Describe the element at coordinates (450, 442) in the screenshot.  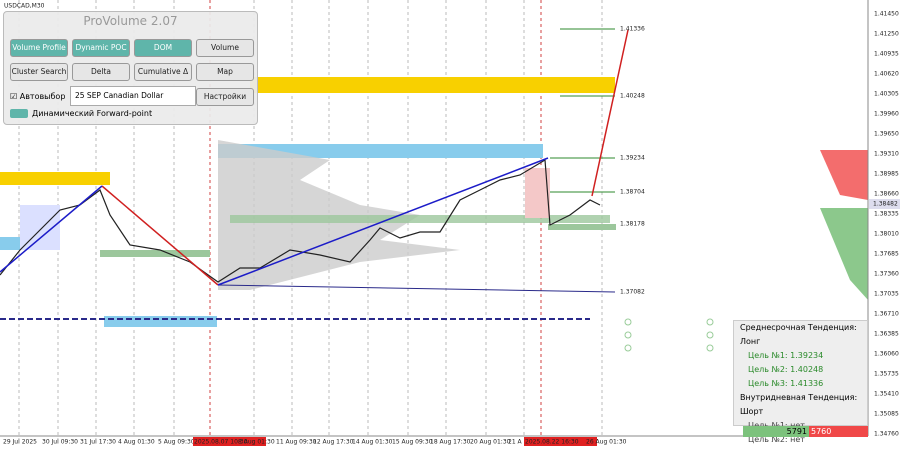
I see `time-label: 18 Aug 17:30` at that location.